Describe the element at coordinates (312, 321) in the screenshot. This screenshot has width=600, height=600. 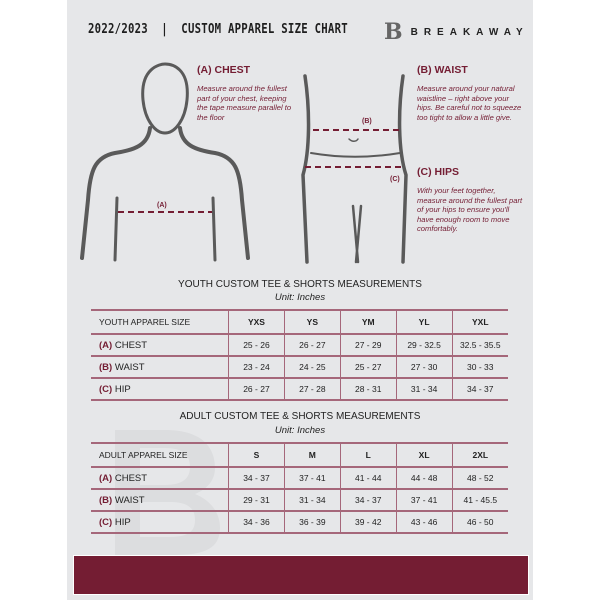
I see `size-column-header: YS` at that location.